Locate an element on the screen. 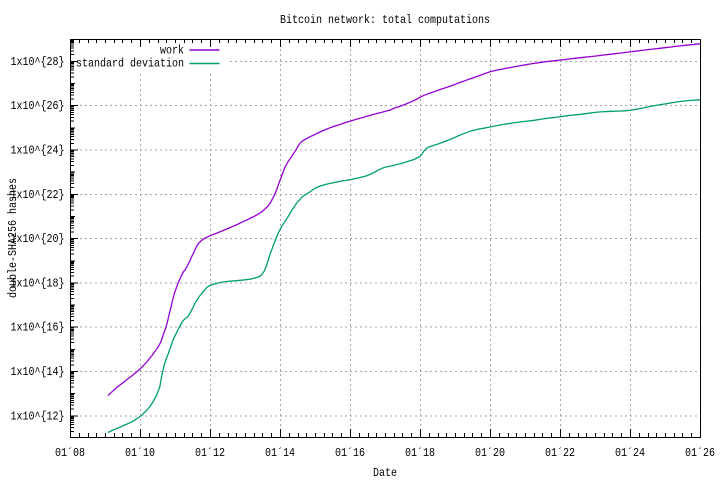 Image resolution: width=720 pixels, height=485 pixels. svg-text: 01´24 is located at coordinates (630, 453).